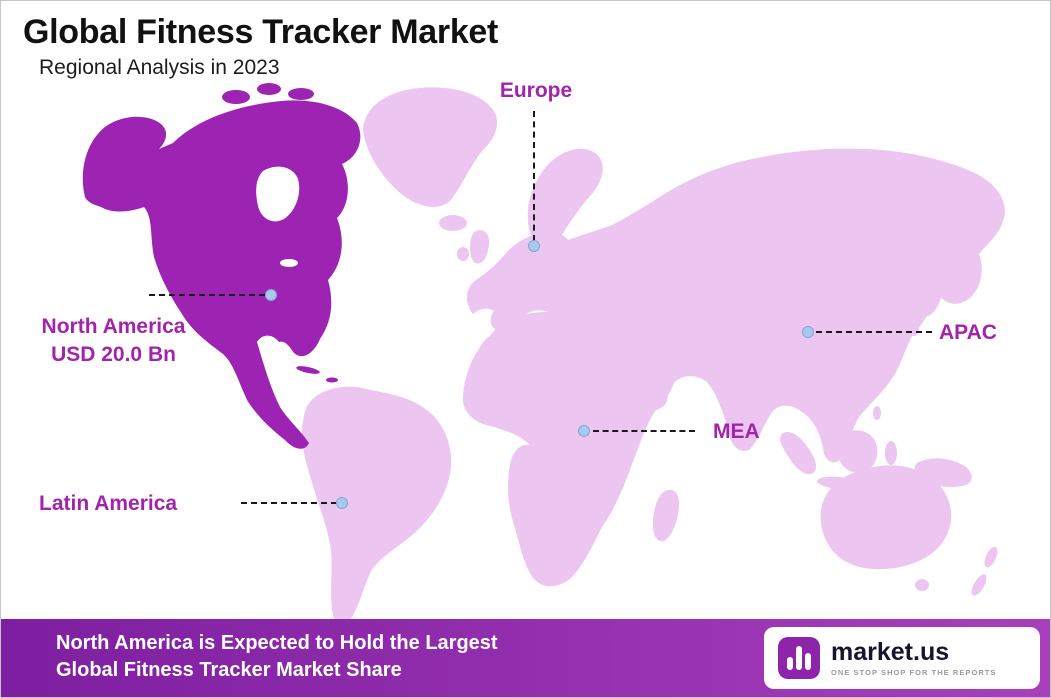 The image size is (1051, 698). I want to click on brand-card: market.us ONE STOP SHOP FOR THE REPORTS, so click(902, 658).